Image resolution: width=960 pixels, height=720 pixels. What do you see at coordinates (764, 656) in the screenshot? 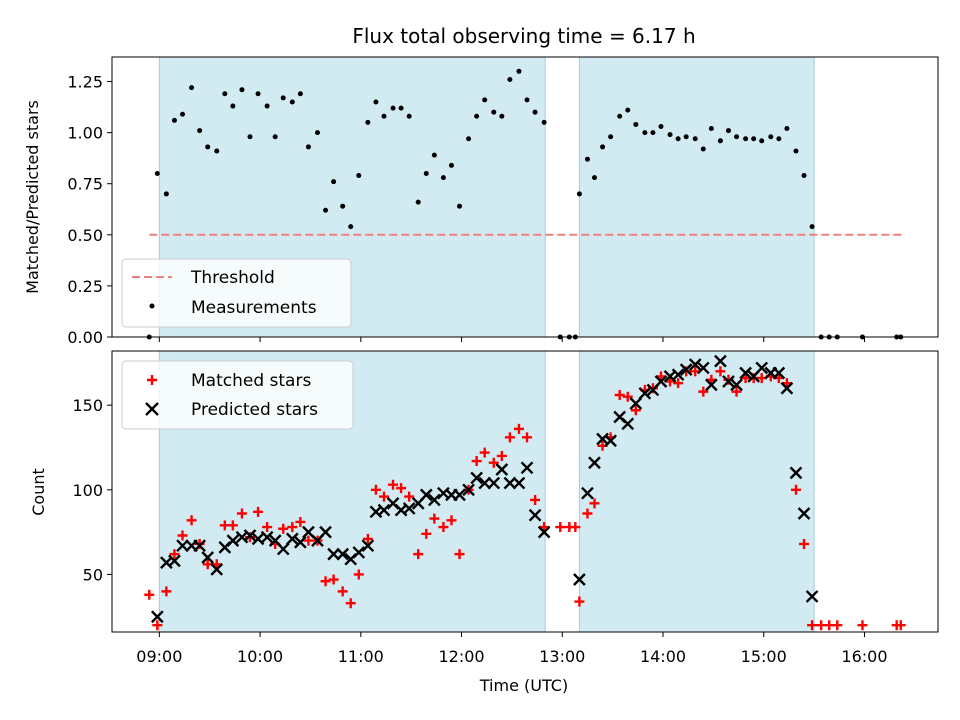
I see `x-tick-label: 15:00` at bounding box center [764, 656].